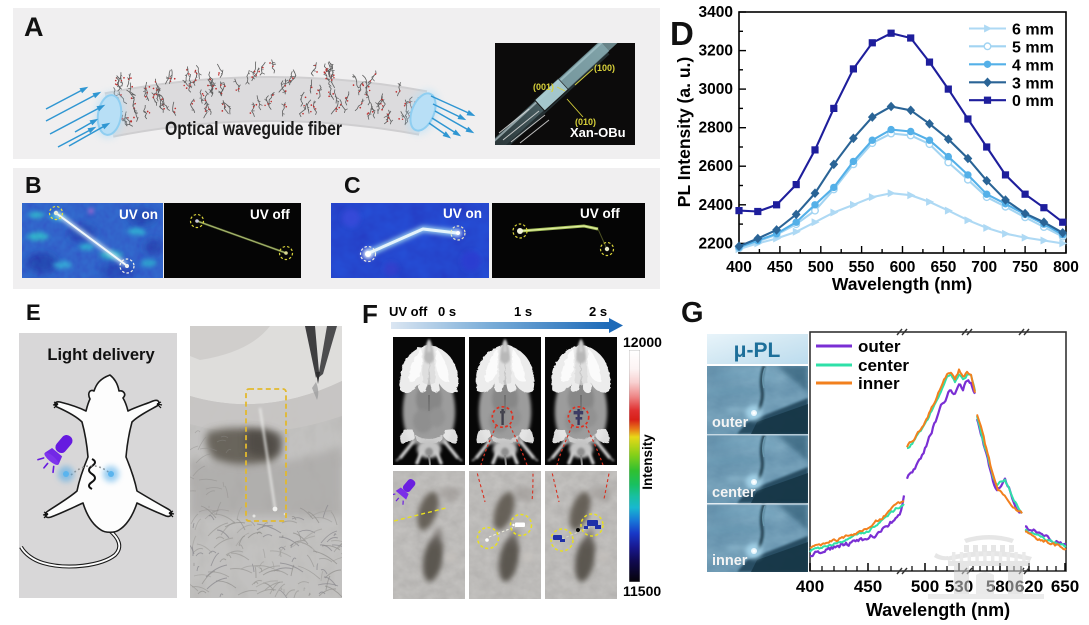 This screenshot has height=625, width=1089. I want to click on svg-text: 2600, so click(716, 166).